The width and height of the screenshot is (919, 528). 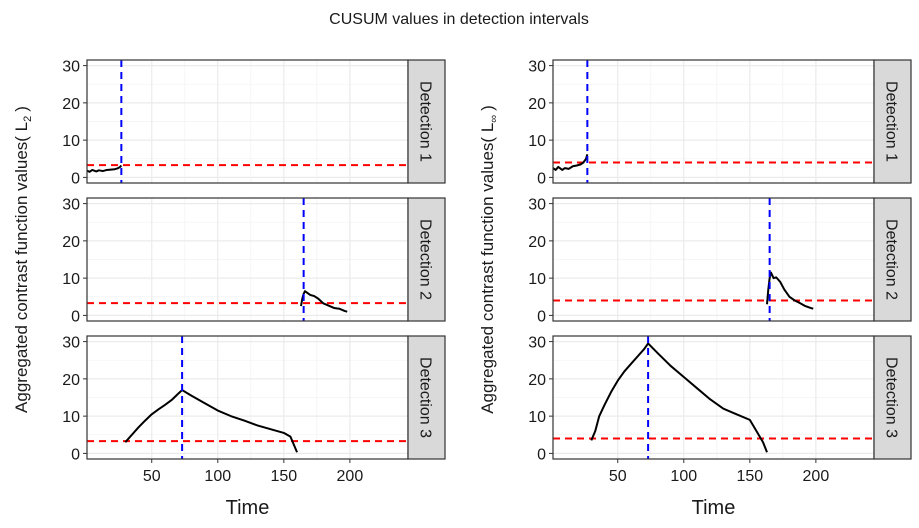 What do you see at coordinates (494, 119) in the screenshot?
I see `y-axis-label-subscript: ∞` at bounding box center [494, 119].